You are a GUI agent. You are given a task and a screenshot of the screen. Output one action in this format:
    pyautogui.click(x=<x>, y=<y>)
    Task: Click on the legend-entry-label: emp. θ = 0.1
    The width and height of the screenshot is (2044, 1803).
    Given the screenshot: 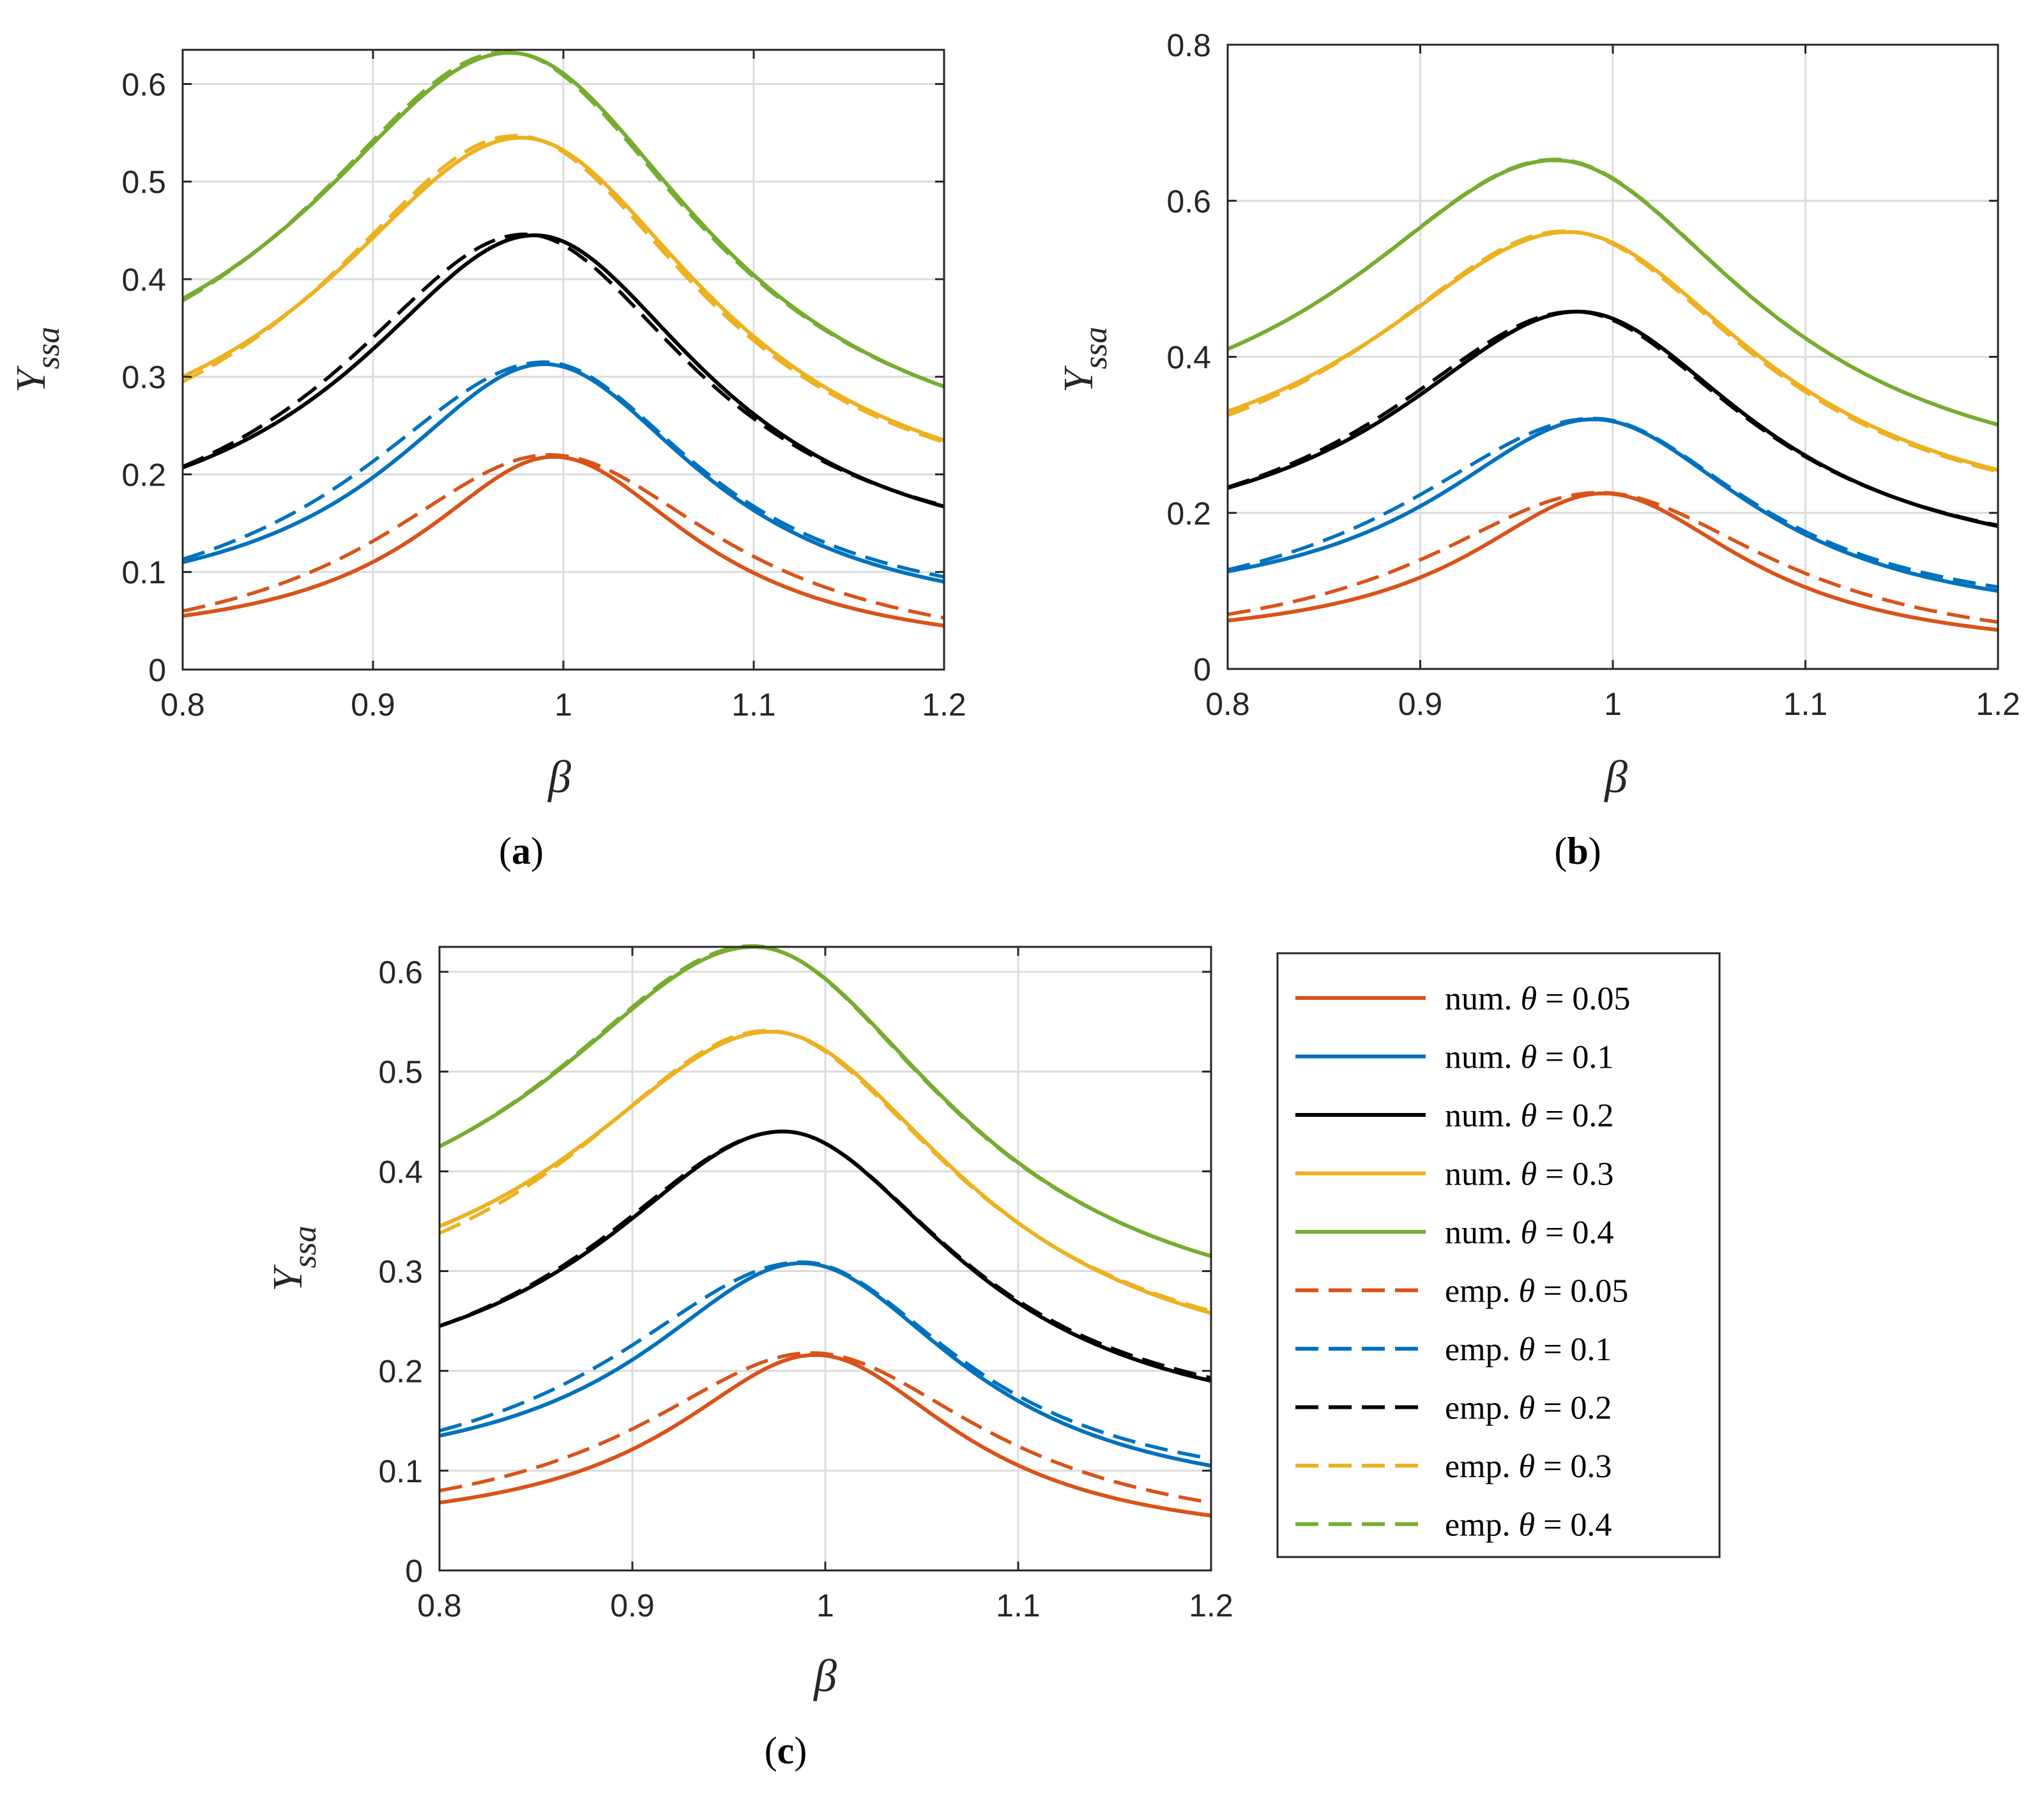 What is the action you would take?
    pyautogui.click(x=1528, y=1349)
    